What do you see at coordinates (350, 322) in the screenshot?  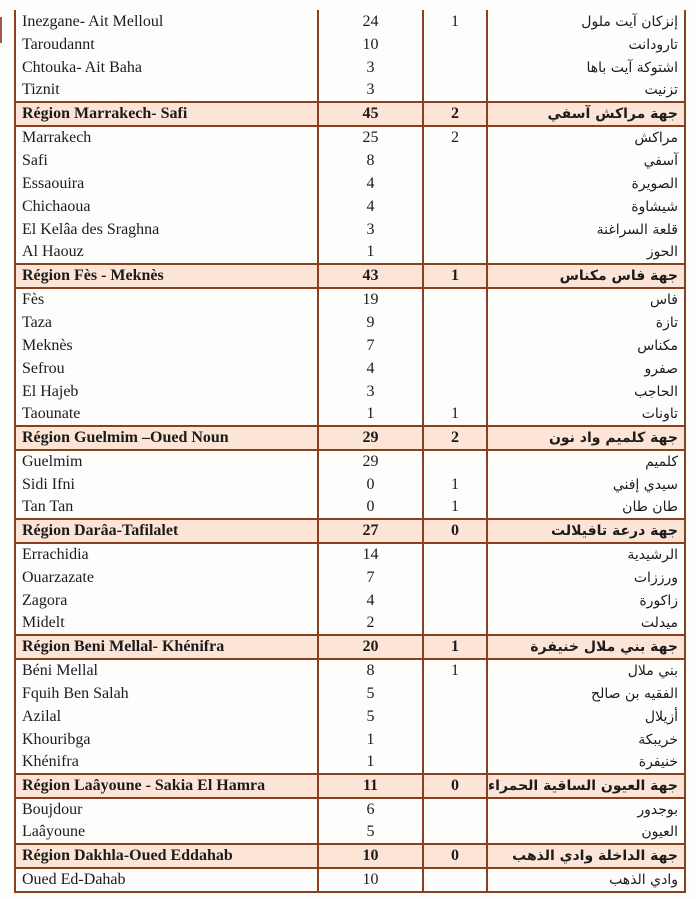 I see `city-row: Taza 9 تازة` at bounding box center [350, 322].